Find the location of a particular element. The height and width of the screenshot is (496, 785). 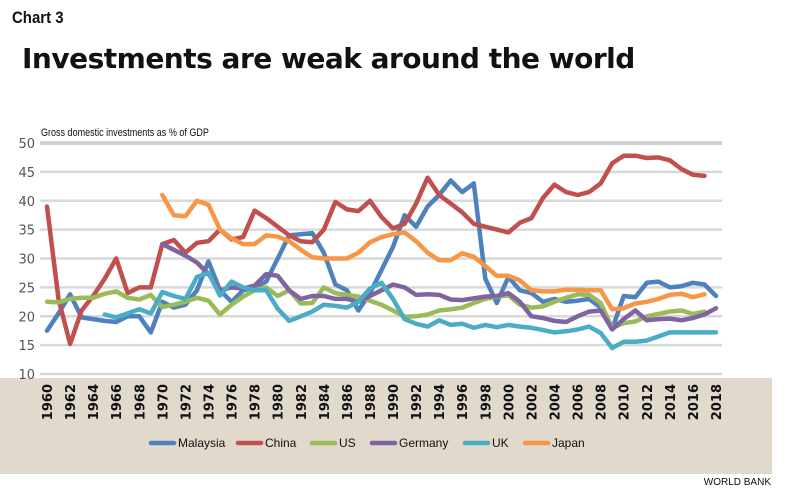

y-tick-label: 25 is located at coordinates (26, 288).